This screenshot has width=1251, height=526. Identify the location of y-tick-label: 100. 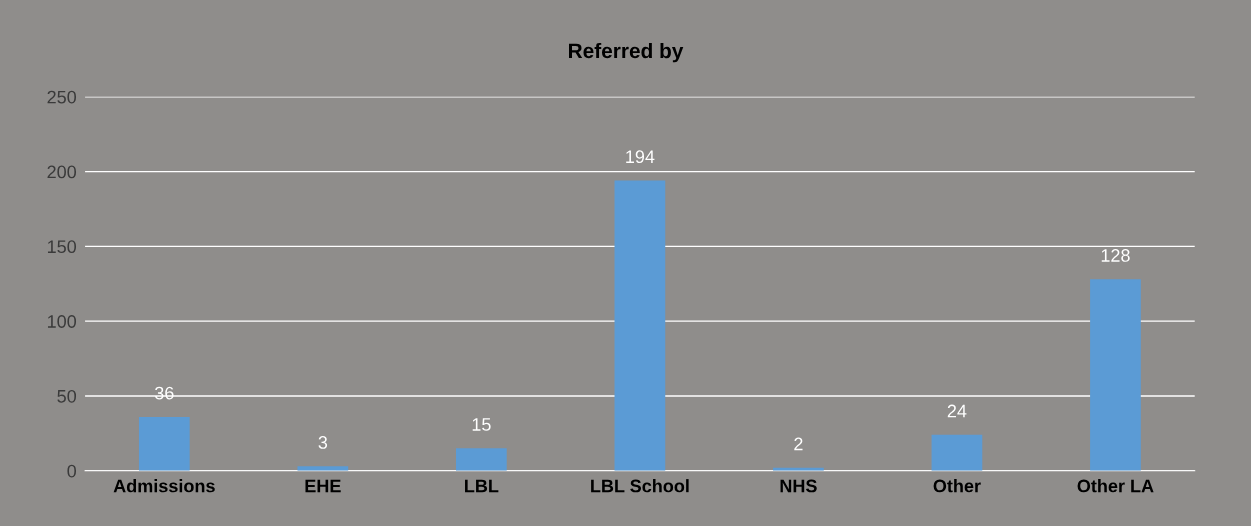
(62, 321).